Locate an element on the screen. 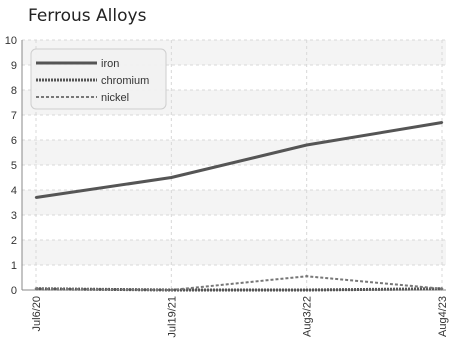 This screenshot has height=348, width=458. y-tick-label: 10 is located at coordinates (11, 41).